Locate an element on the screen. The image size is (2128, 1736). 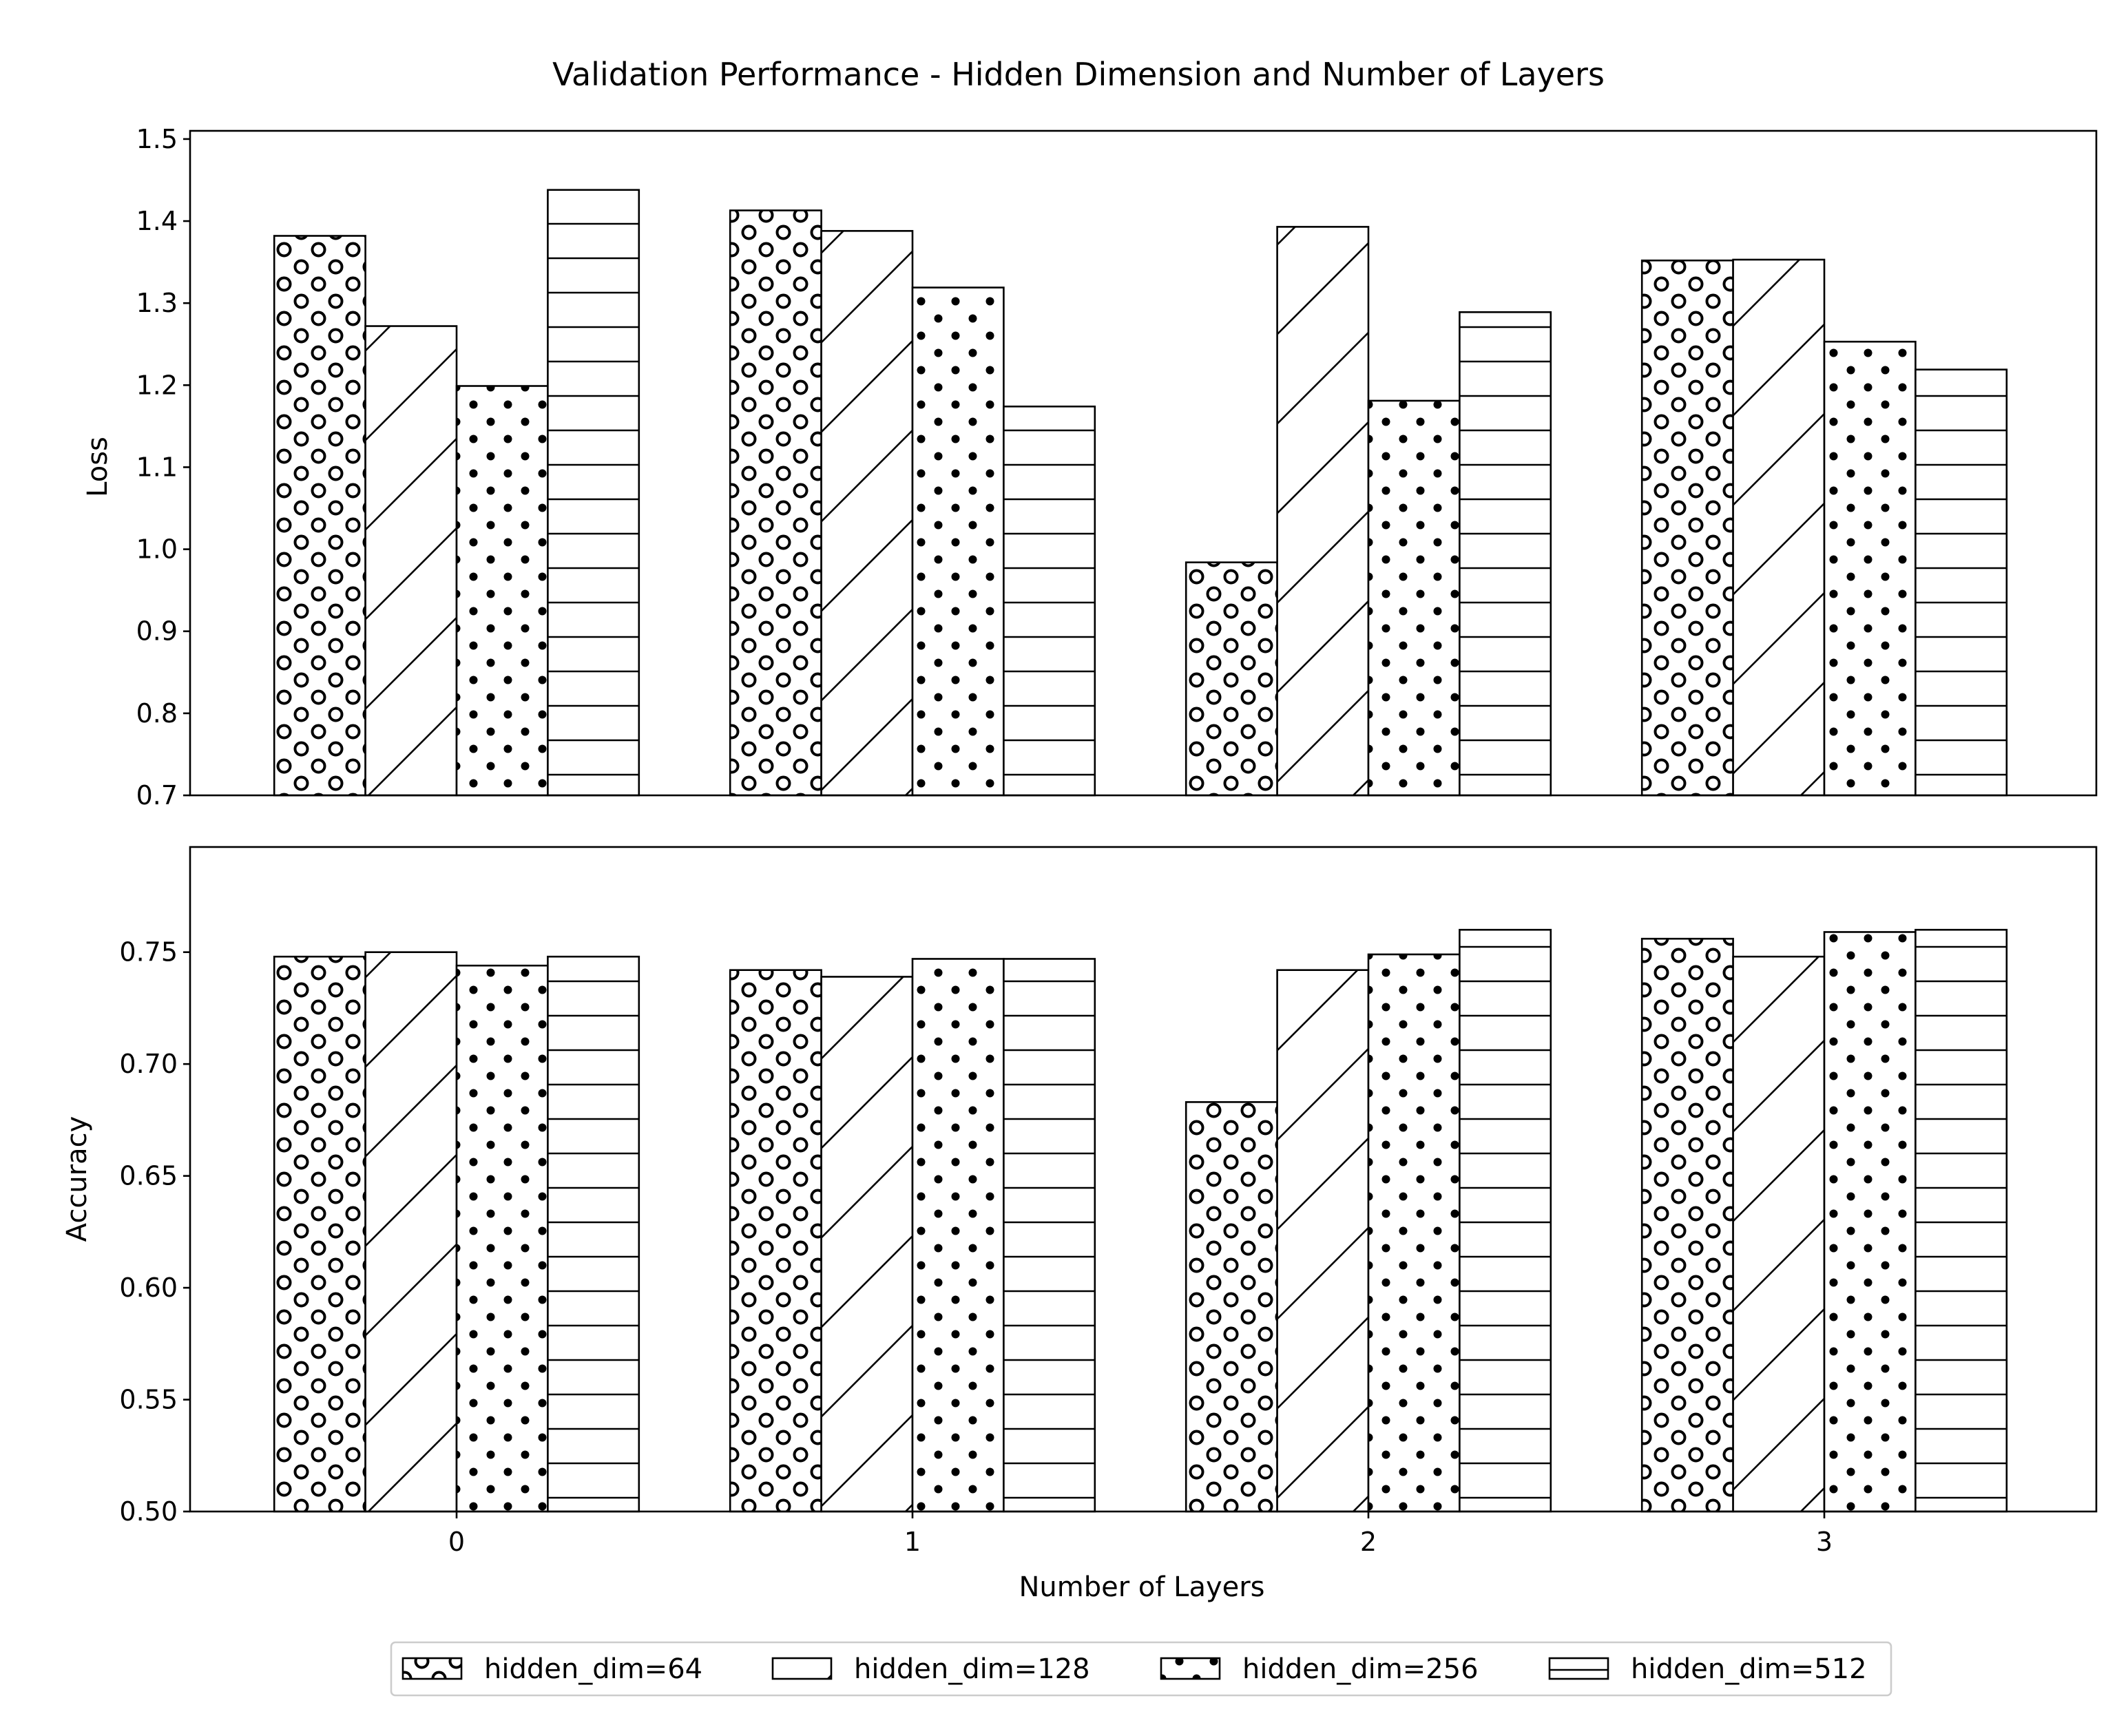
loss-bar-s0-c1 is located at coordinates (775, 503).